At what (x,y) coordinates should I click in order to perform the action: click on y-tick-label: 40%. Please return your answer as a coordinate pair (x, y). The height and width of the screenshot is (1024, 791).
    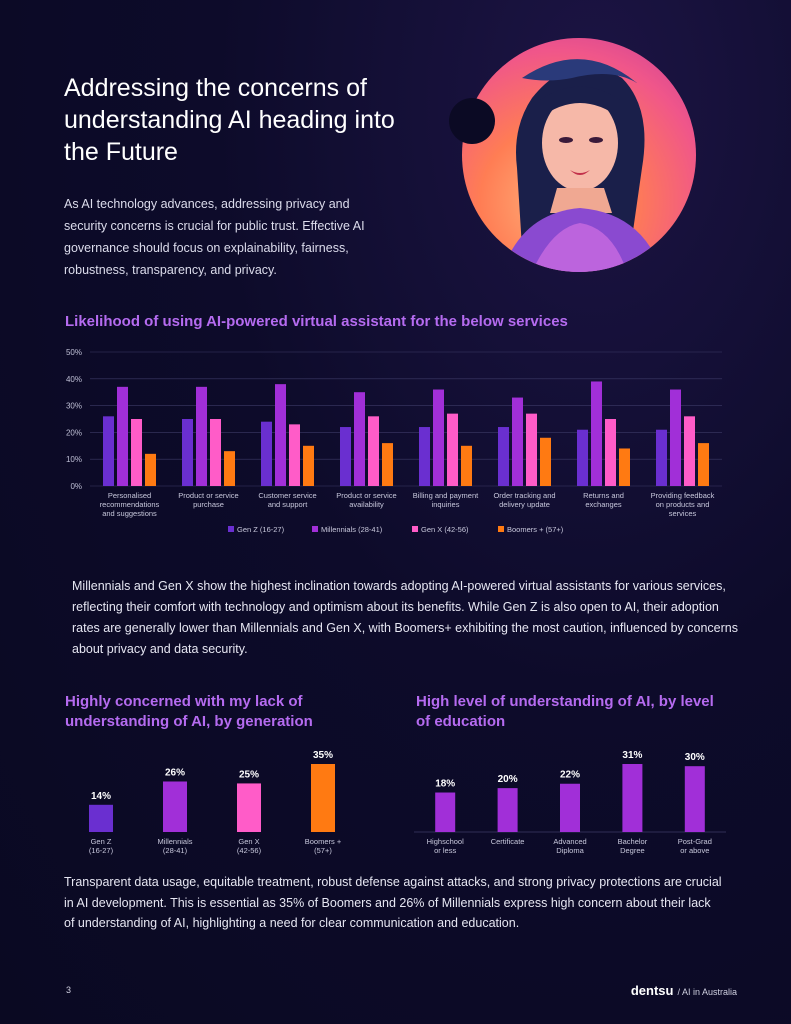
    Looking at the image, I should click on (74, 379).